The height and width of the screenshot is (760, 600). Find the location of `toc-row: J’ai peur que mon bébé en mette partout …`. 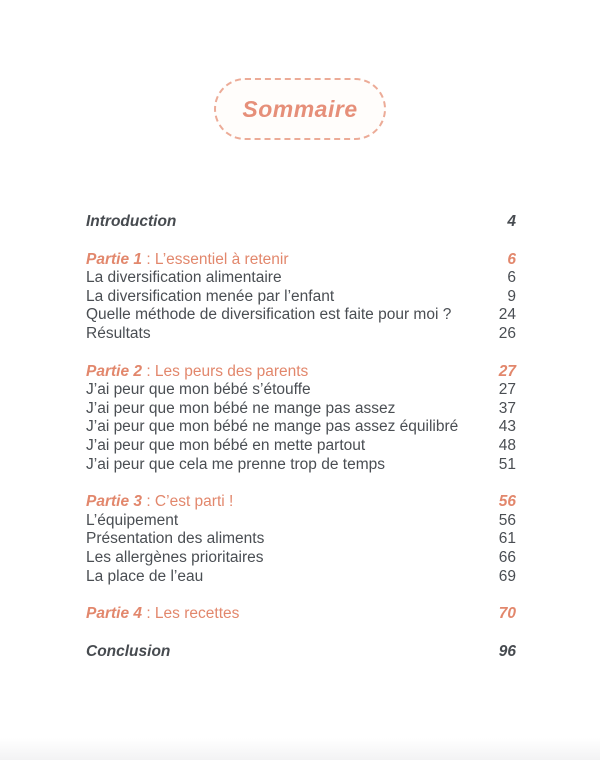

toc-row: J’ai peur que mon bébé en mette partout … is located at coordinates (301, 446).